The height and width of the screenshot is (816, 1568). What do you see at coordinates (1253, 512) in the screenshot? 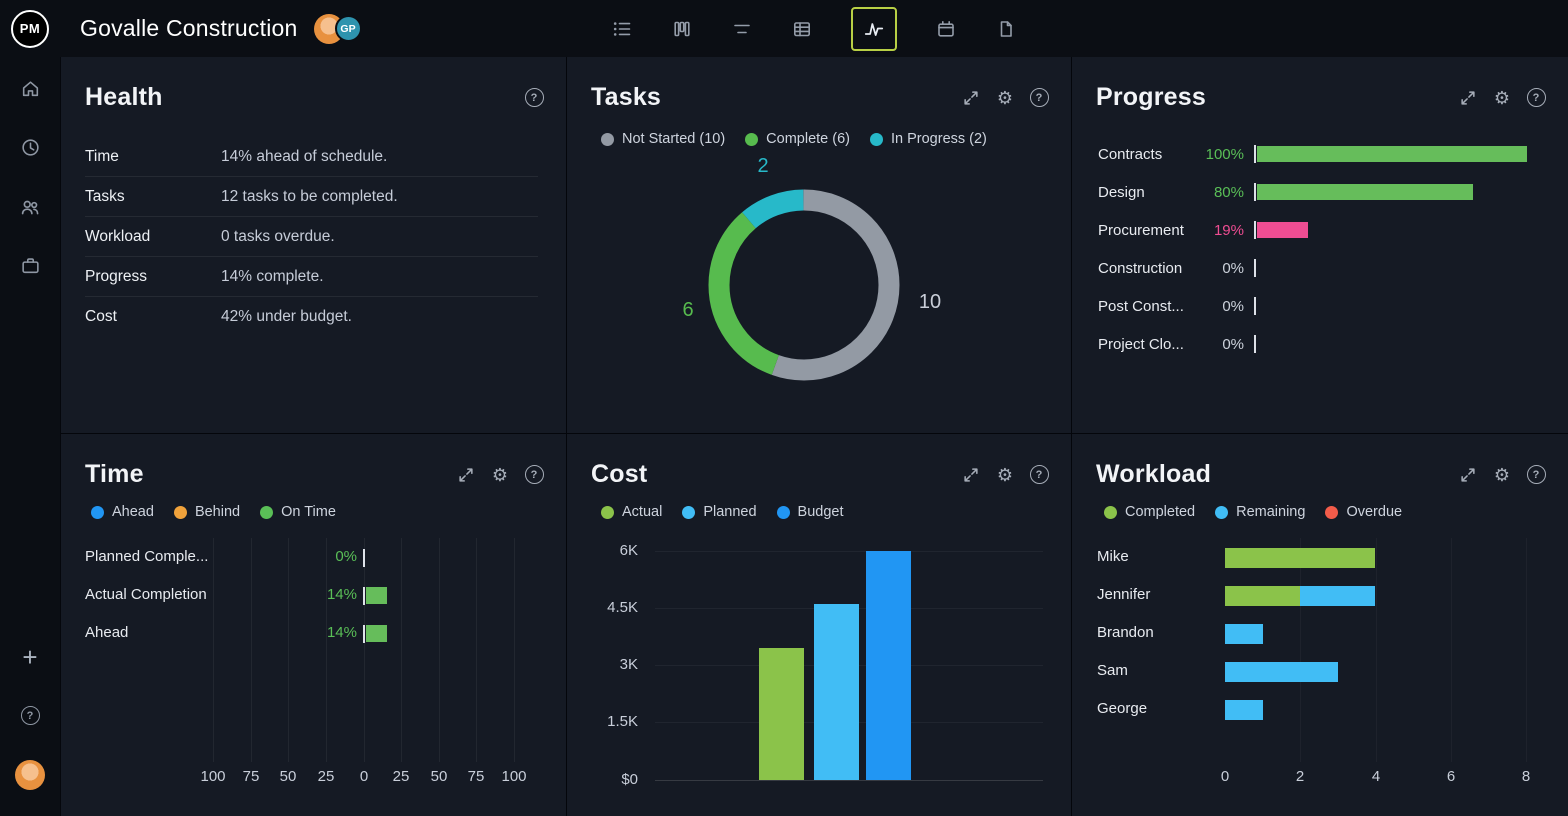
I see `workload-legend: Completed Remaining Overdue` at bounding box center [1253, 512].